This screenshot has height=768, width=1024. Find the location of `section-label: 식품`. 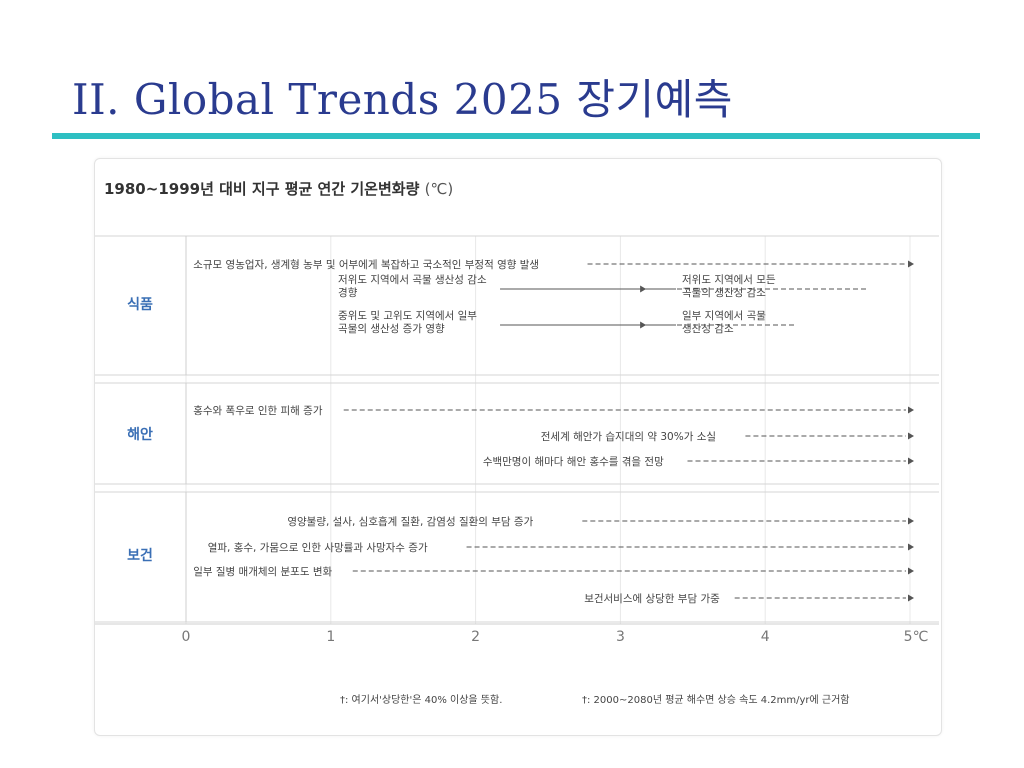

section-label: 식품 is located at coordinates (140, 305).